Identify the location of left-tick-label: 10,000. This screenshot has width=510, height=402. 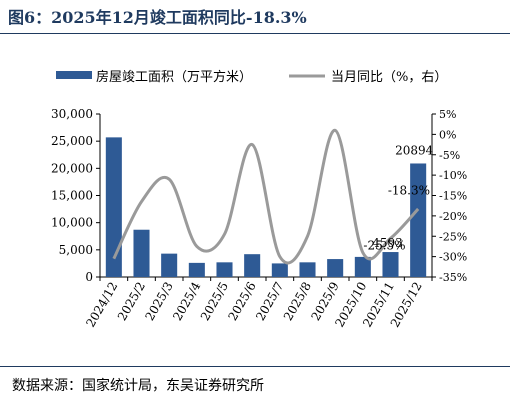
(72, 223).